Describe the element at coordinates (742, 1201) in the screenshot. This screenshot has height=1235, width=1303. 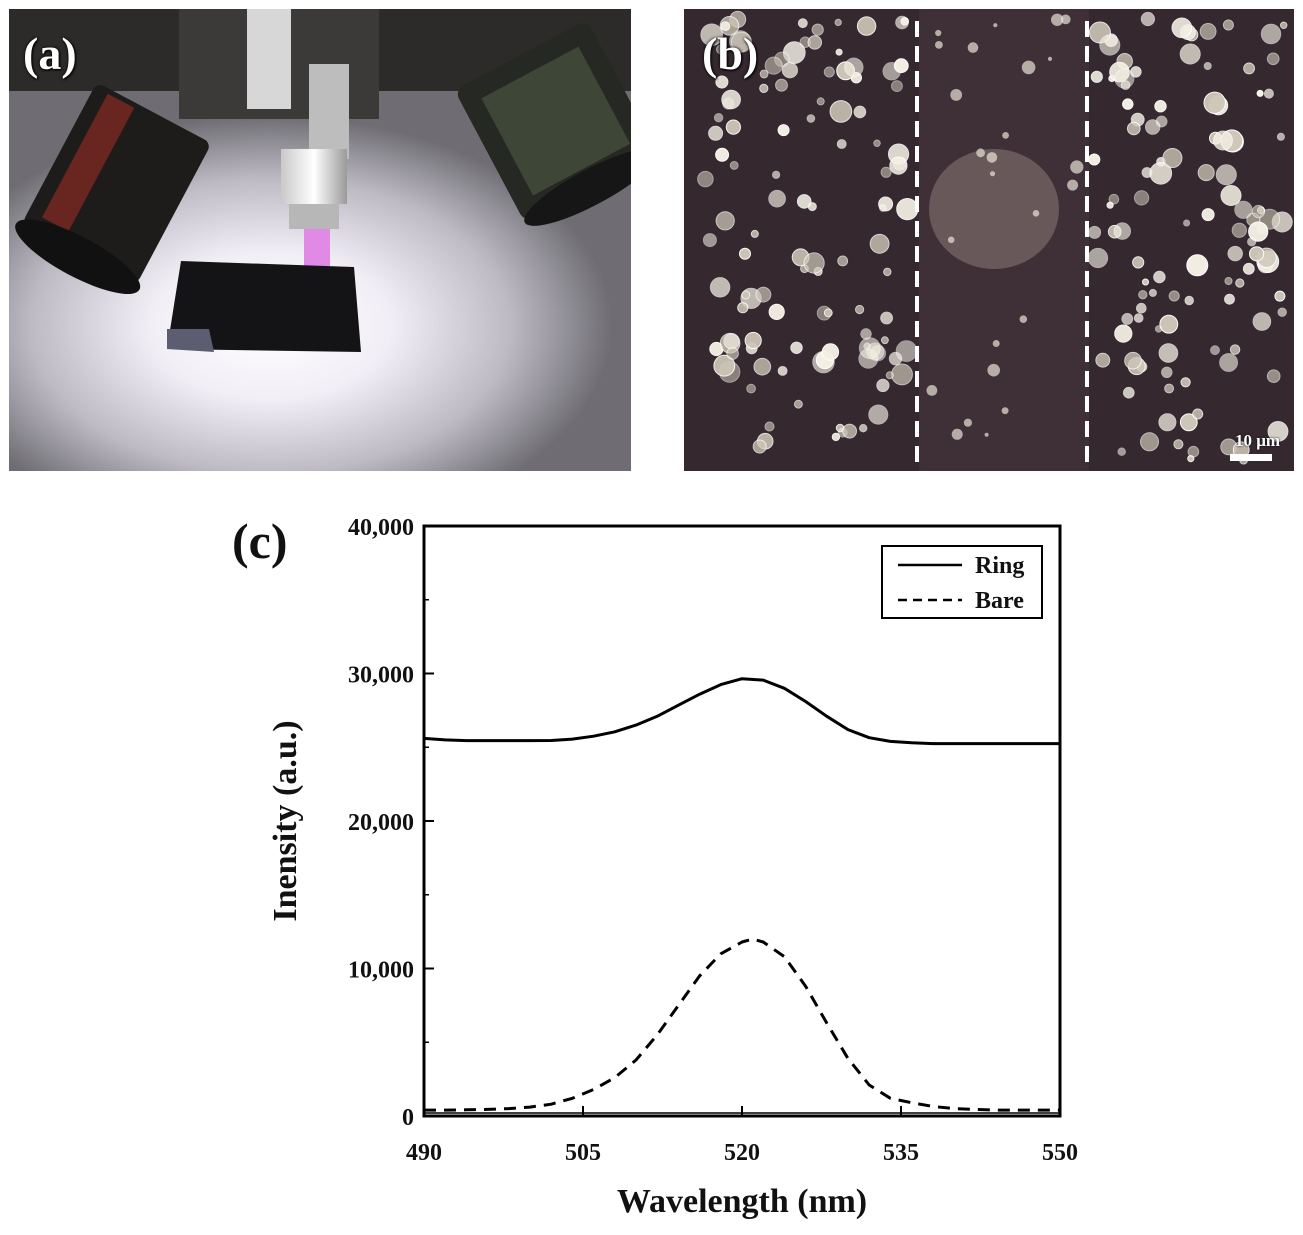
I see `x-axis-title: Wavelength (nm)` at that location.